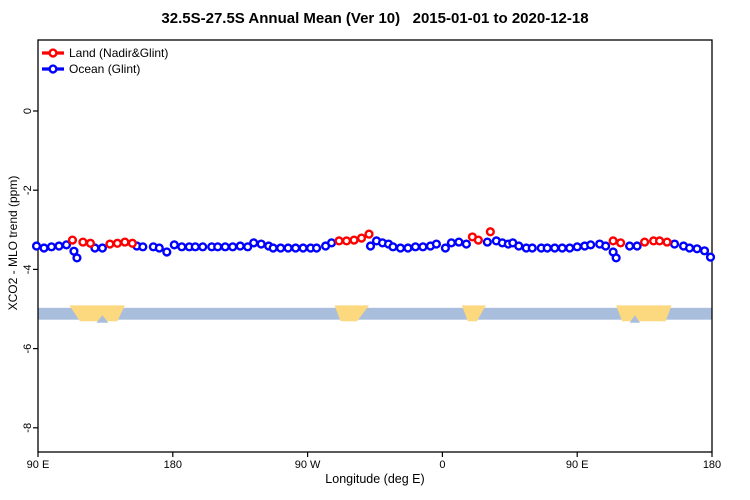 The width and height of the screenshot is (750, 500). What do you see at coordinates (28, 270) in the screenshot?
I see `y-tick-label: -4` at bounding box center [28, 270].